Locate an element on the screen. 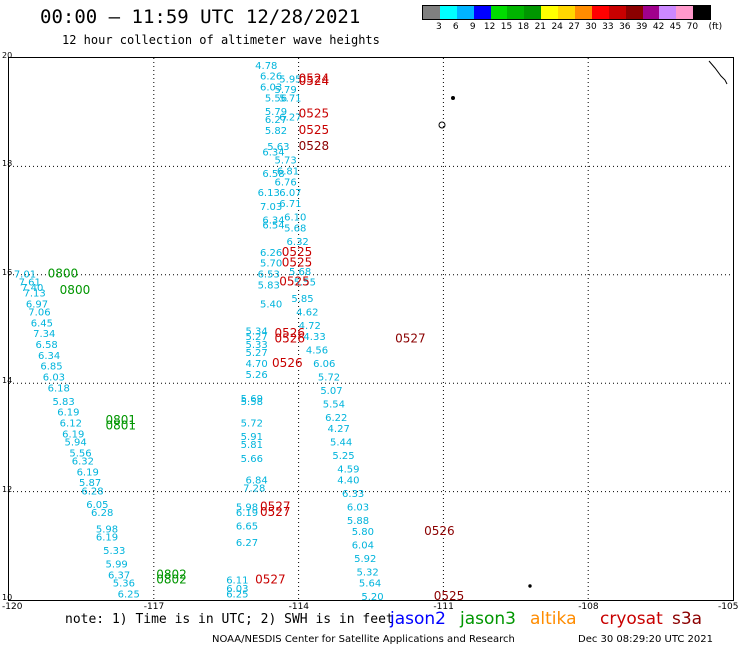 The image size is (740, 650). swh-value: 5.63 is located at coordinates (278, 147).